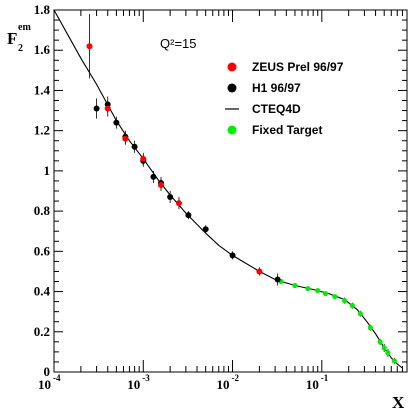  Describe the element at coordinates (232, 88) in the screenshot. I see `legend-h1-96-97-swatch` at that location.